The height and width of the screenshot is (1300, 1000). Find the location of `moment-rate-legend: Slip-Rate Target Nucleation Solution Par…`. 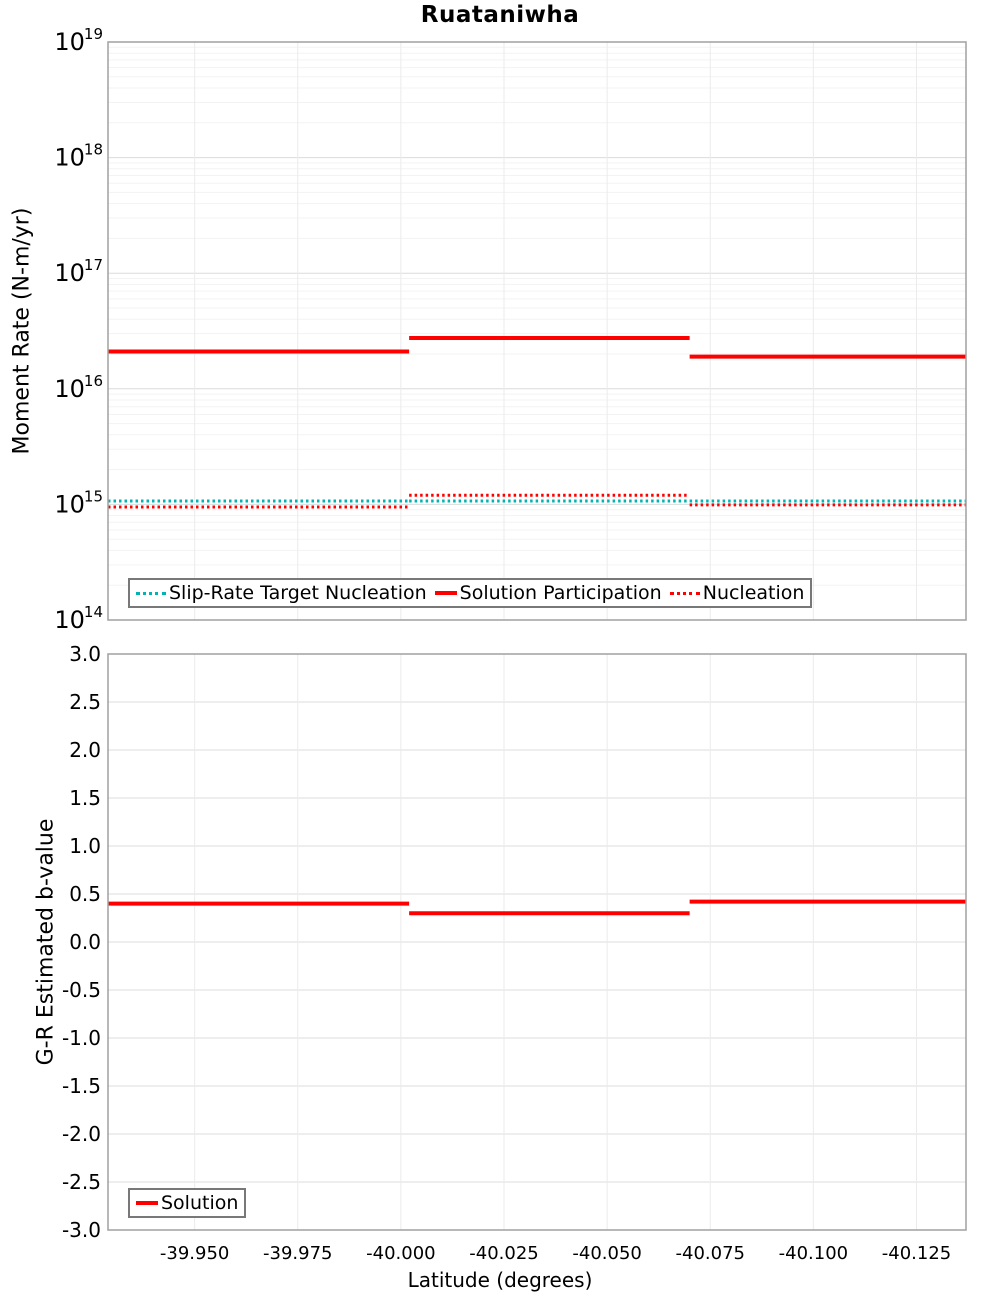

moment-rate-legend: Slip-Rate Target Nucleation Solution Par… is located at coordinates (470, 593).